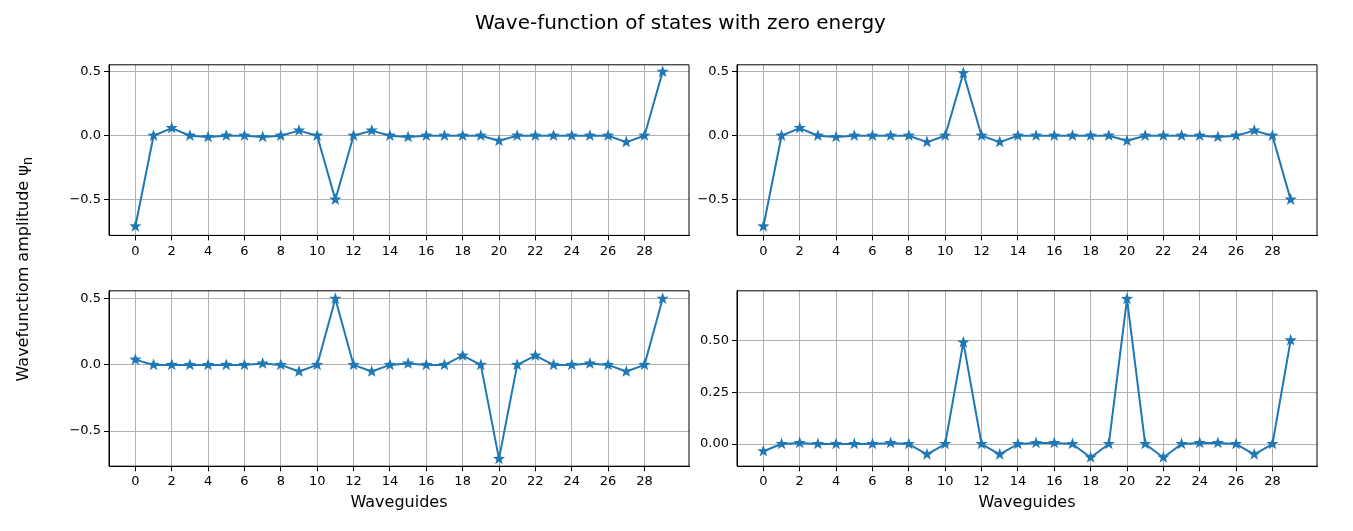  I want to click on x-tick-label: 16, so click(1054, 250).